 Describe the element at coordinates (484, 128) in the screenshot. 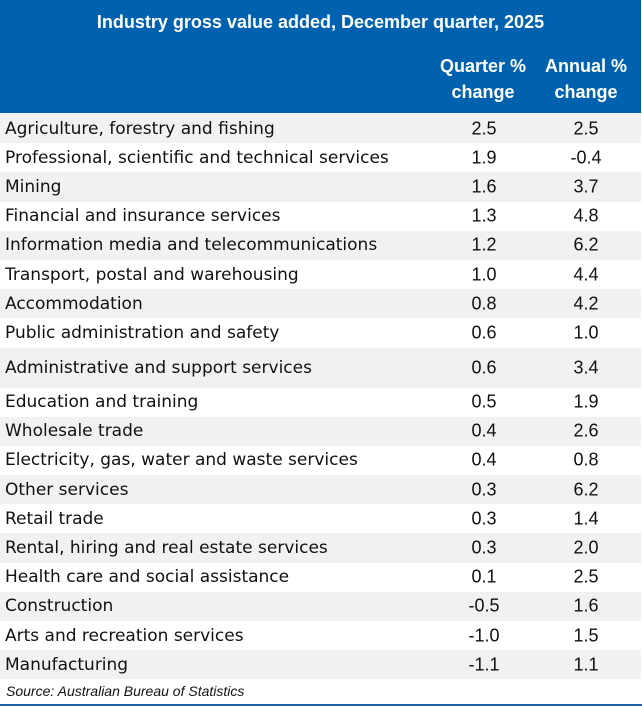

I see `quarter-value: 2.5` at that location.